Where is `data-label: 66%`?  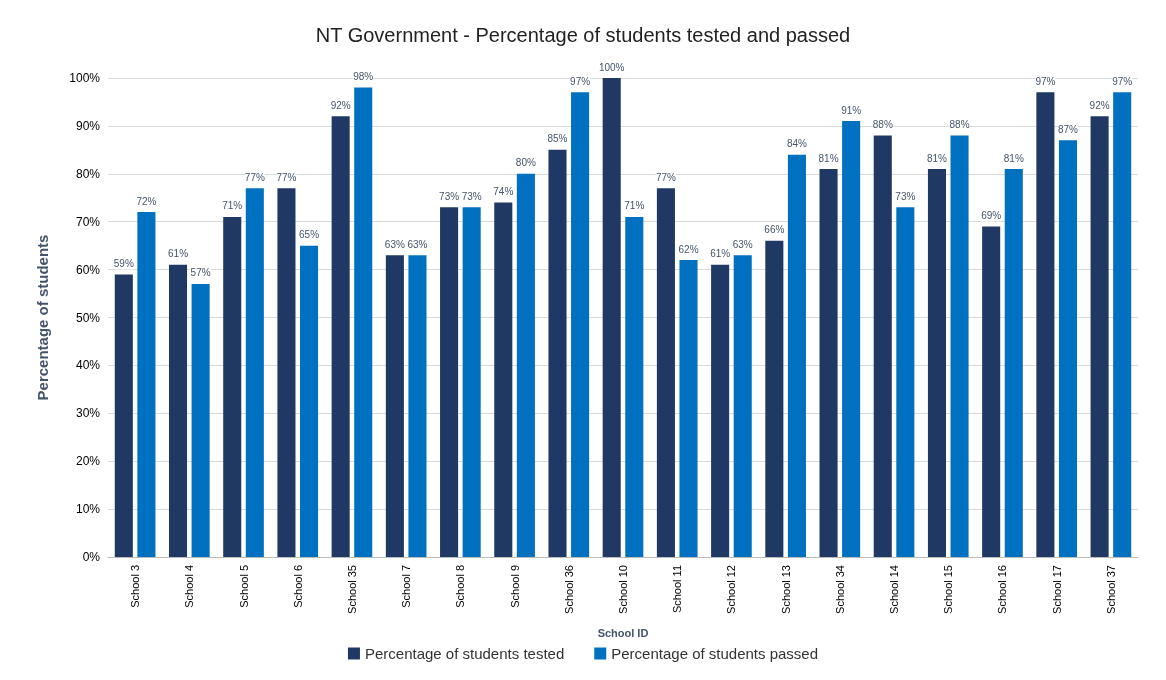
data-label: 66% is located at coordinates (774, 230).